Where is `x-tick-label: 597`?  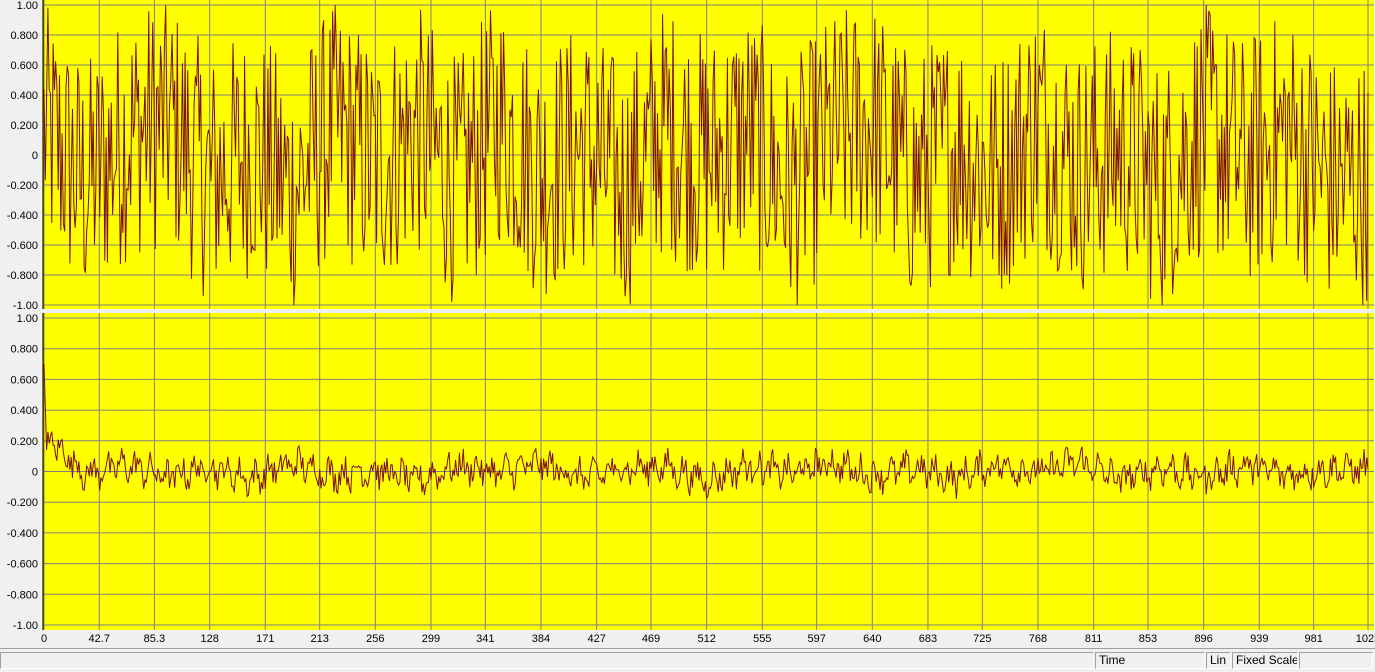 x-tick-label: 597 is located at coordinates (816, 639).